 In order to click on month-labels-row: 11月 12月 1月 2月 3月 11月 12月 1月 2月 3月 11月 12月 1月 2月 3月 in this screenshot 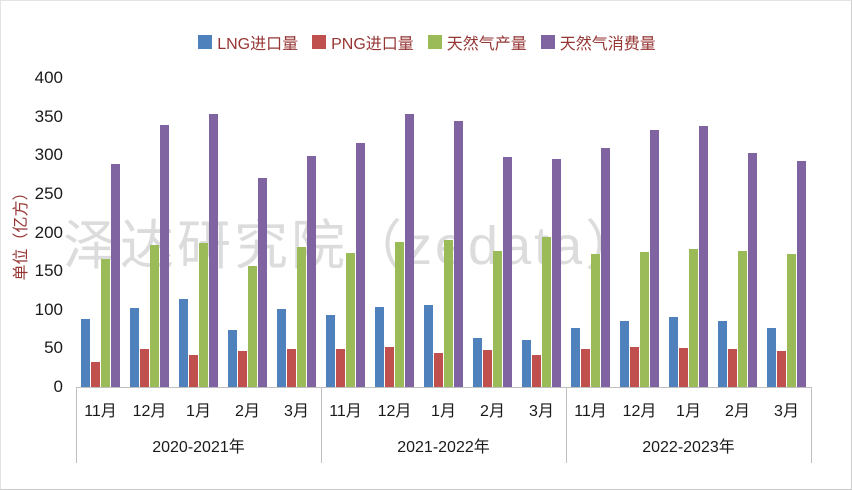, I will do `click(443, 409)`.